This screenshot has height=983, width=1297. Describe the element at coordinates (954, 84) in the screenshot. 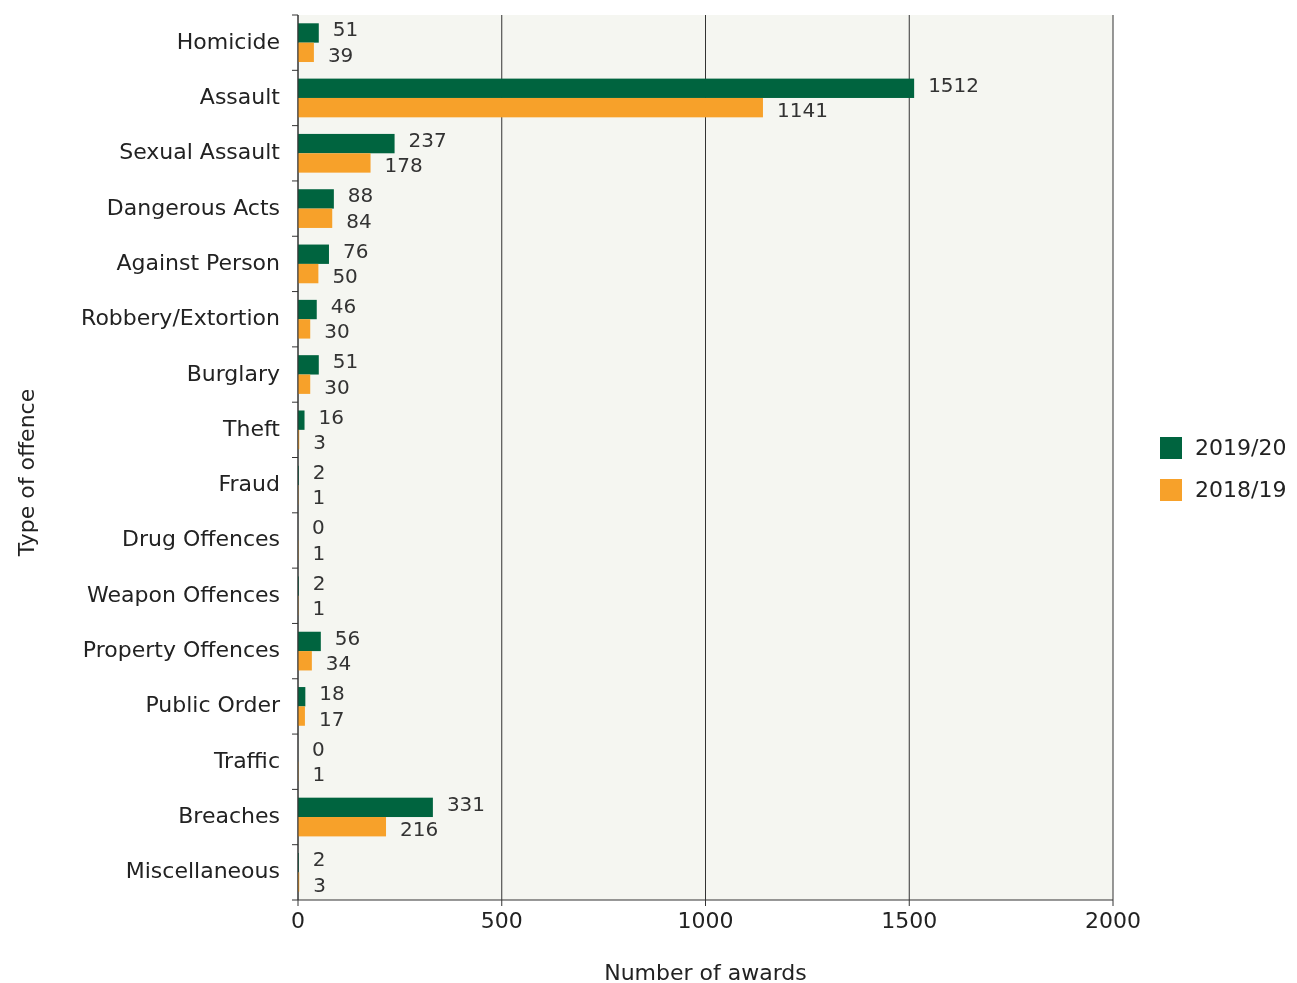

I see `data-label: 1512` at that location.